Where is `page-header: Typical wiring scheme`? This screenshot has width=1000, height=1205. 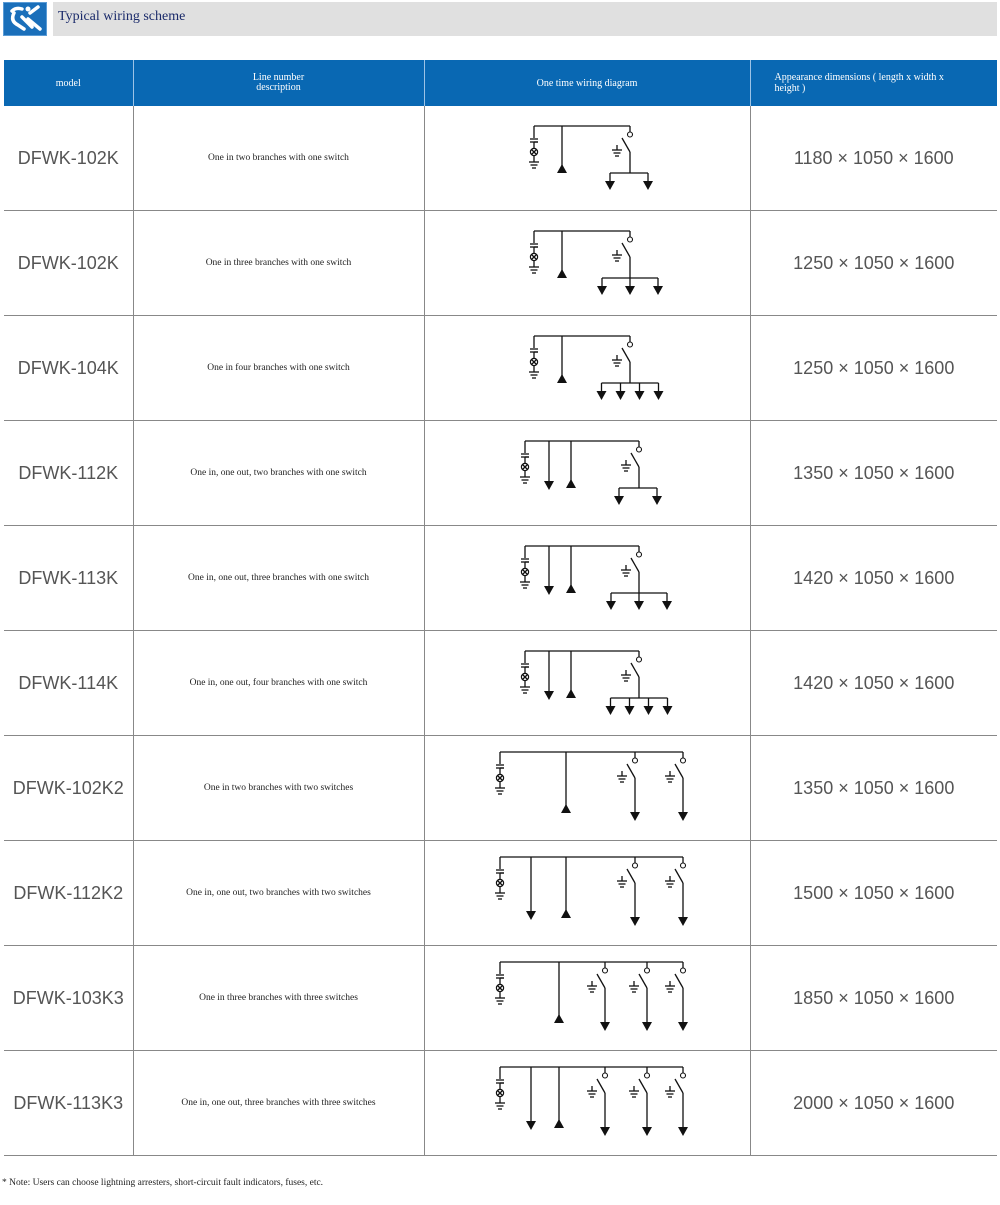
page-header: Typical wiring scheme is located at coordinates (500, 19).